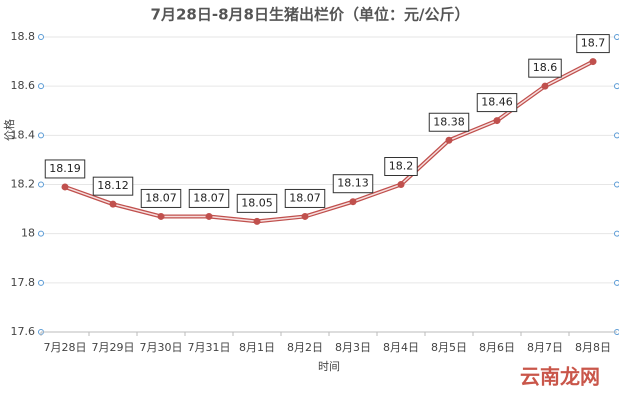  I want to click on x-axis-label: 时间, so click(329, 366).